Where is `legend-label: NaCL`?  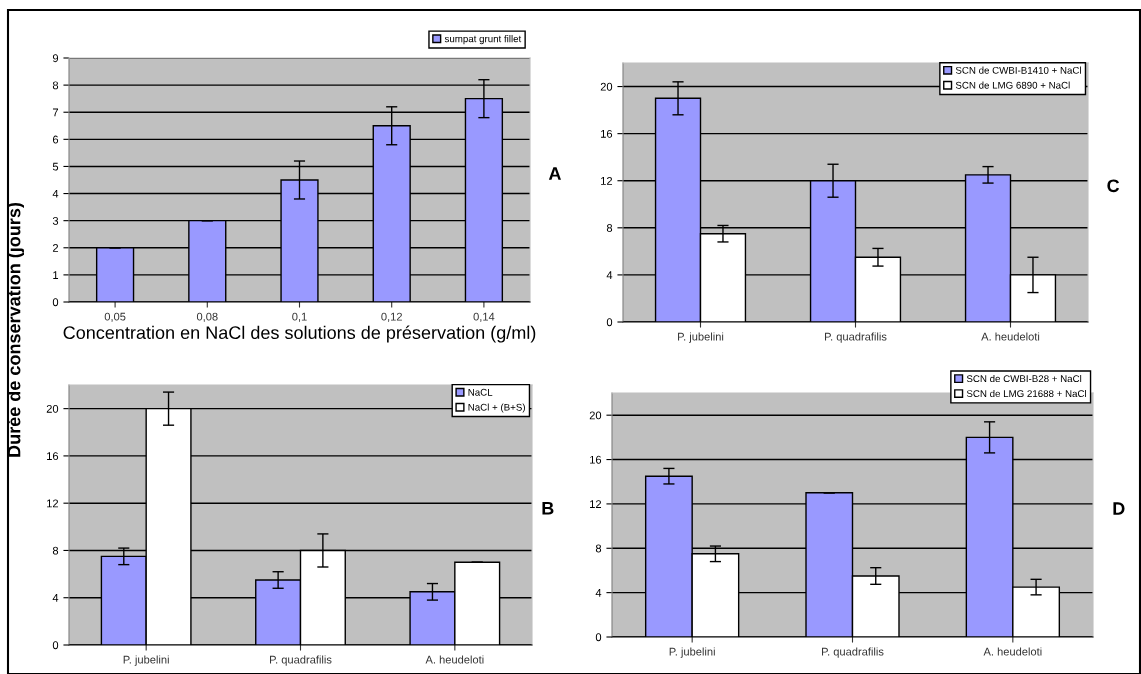
legend-label: NaCL is located at coordinates (480, 392).